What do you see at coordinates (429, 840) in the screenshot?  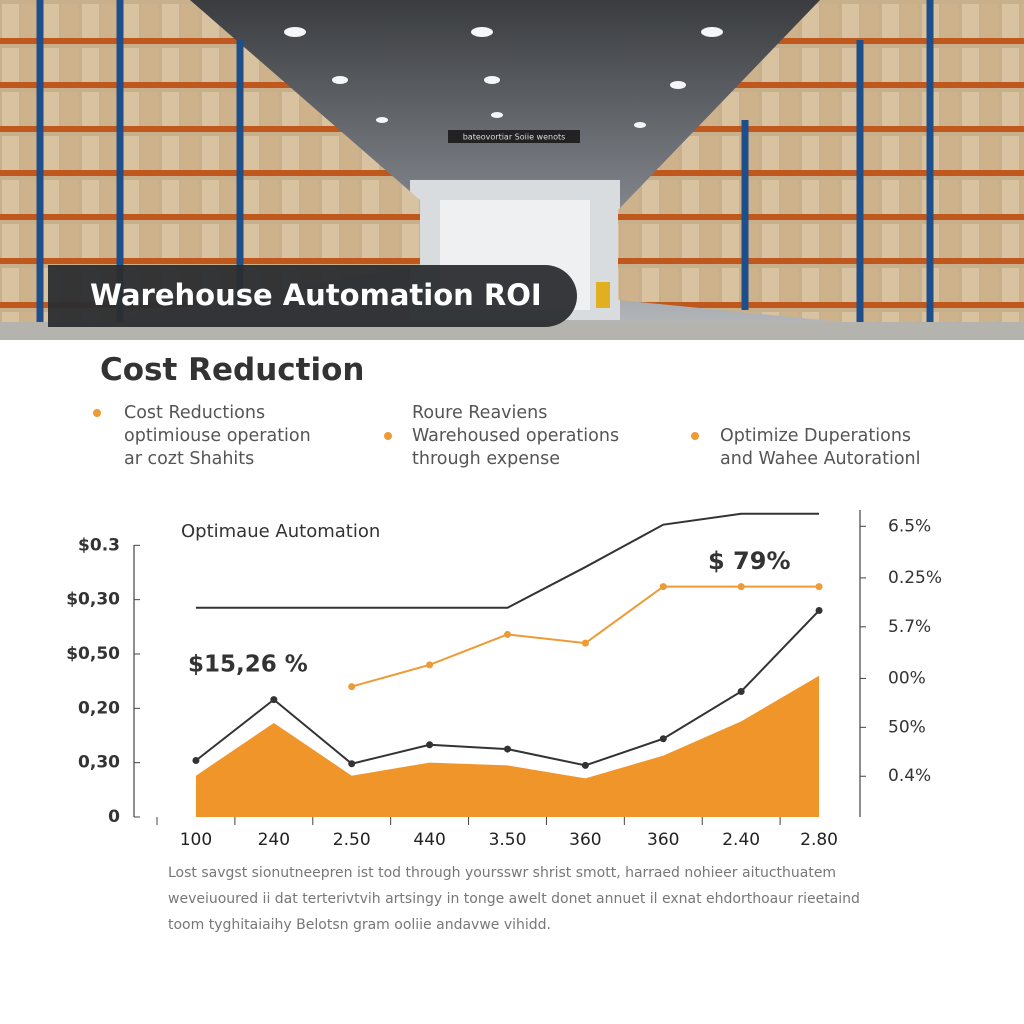 I see `x-tick-label: 440` at bounding box center [429, 840].